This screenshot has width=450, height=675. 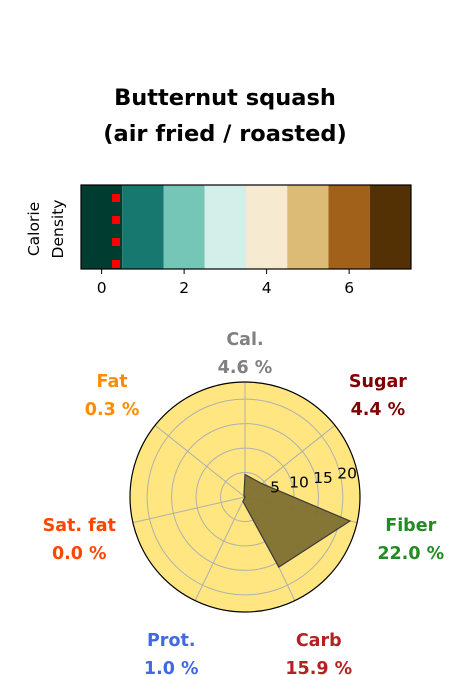 What do you see at coordinates (225, 134) in the screenshot?
I see `chart-title-line-2: (air fried / roasted)` at bounding box center [225, 134].